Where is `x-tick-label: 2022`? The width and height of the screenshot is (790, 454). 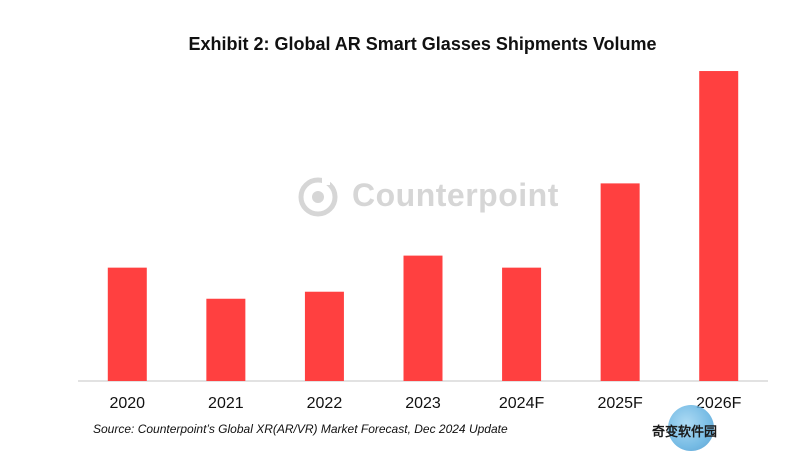 x-tick-label: 2022 is located at coordinates (325, 403).